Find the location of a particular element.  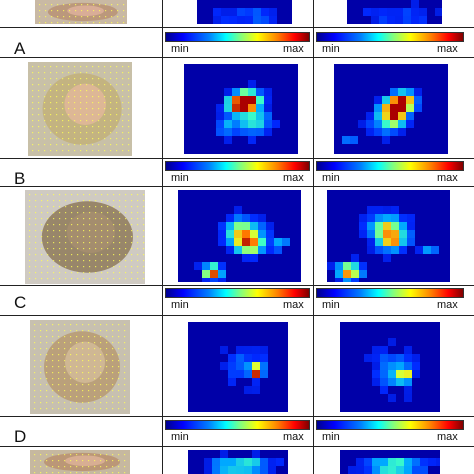

panel-letter: B is located at coordinates (20, 178).